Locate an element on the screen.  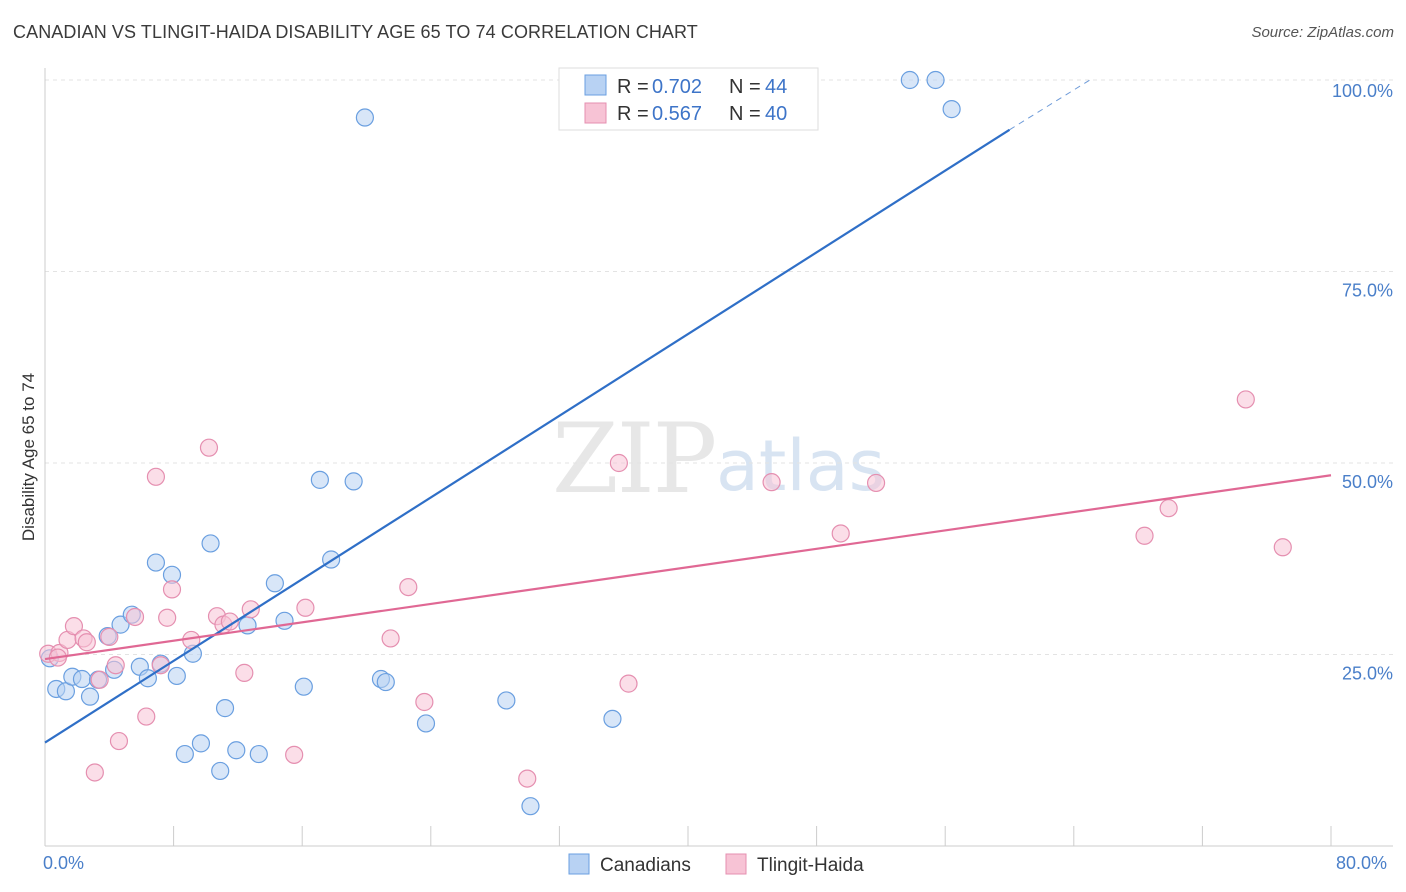
legend-r-value-0: 0.702 is located at coordinates (677, 87).